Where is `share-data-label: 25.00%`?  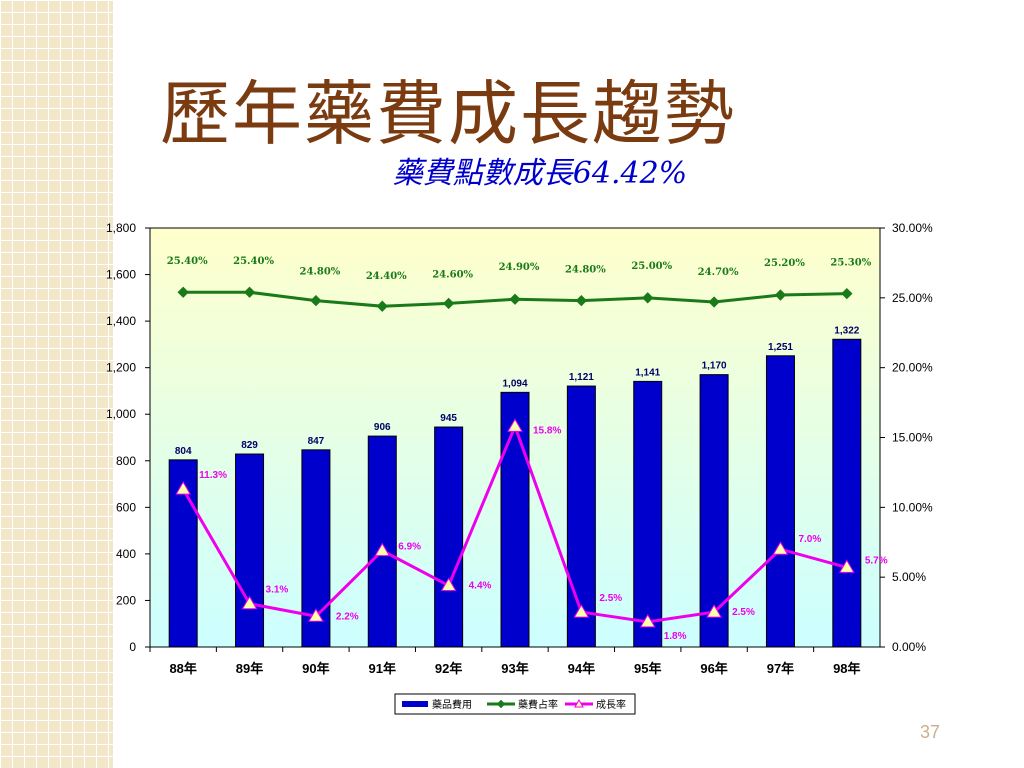 share-data-label: 25.00% is located at coordinates (651, 266).